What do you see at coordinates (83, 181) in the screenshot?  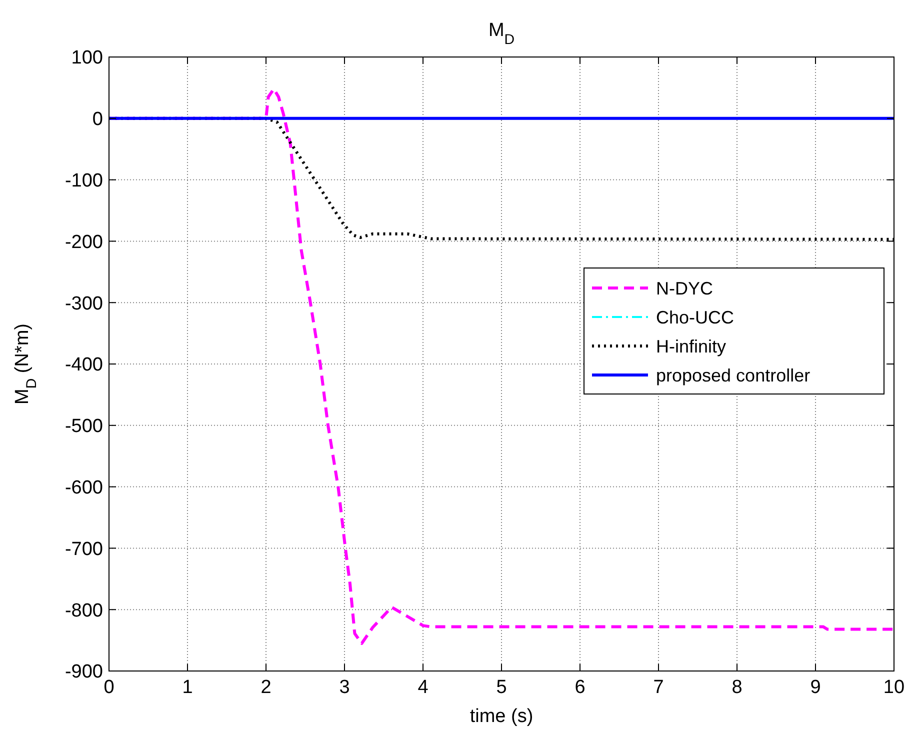 I see `y-tick-label: -100` at bounding box center [83, 181].